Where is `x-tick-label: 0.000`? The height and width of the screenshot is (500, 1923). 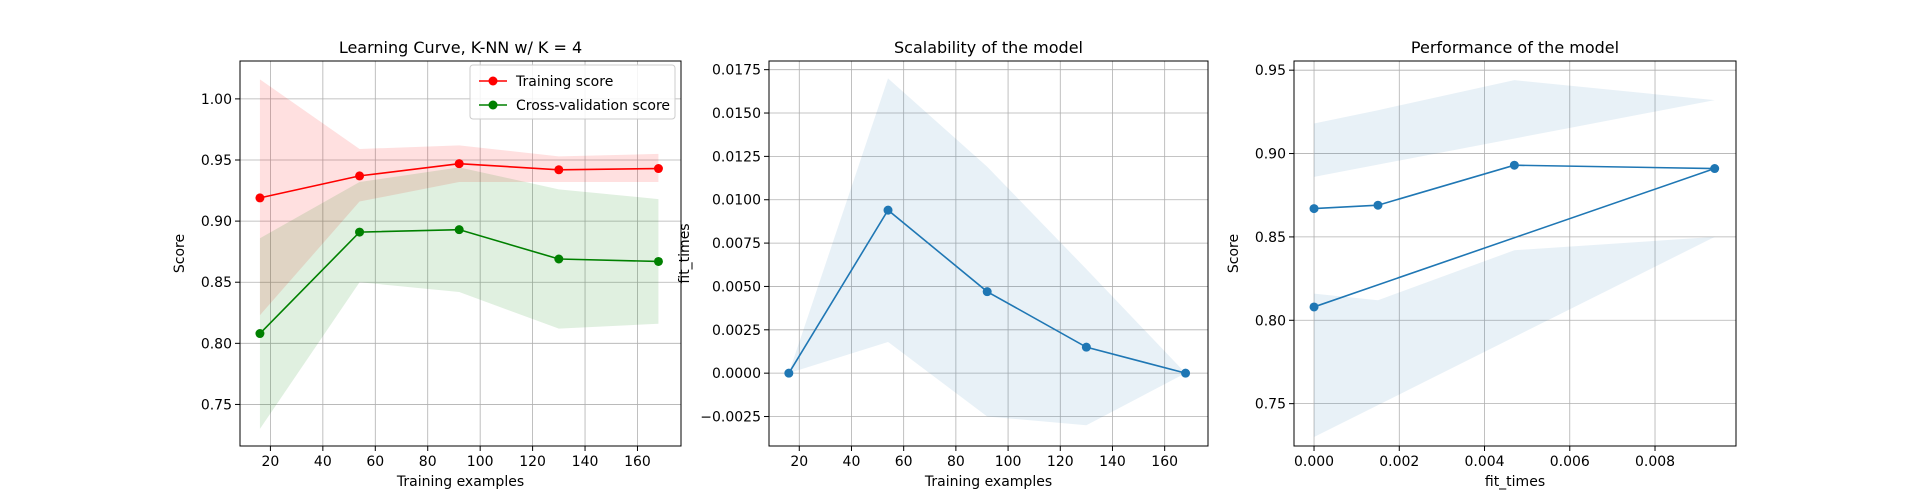
x-tick-label: 0.000 is located at coordinates (1314, 462).